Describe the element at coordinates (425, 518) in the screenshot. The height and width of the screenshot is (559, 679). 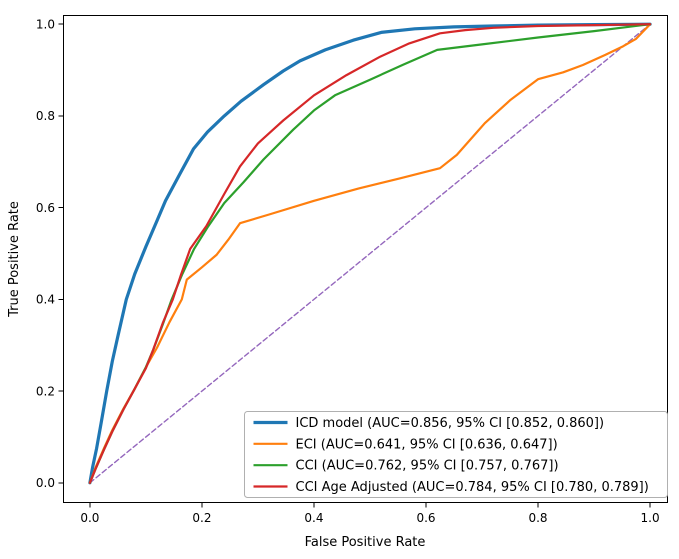
I see `x-axis-tick-label: 0.6` at that location.